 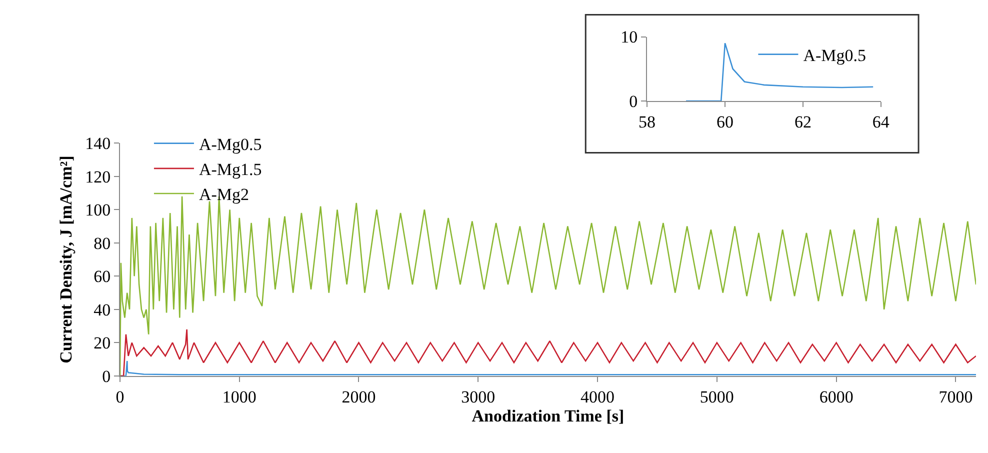 What do you see at coordinates (224, 194) in the screenshot?
I see `legend-label: A-Mg2` at bounding box center [224, 194].